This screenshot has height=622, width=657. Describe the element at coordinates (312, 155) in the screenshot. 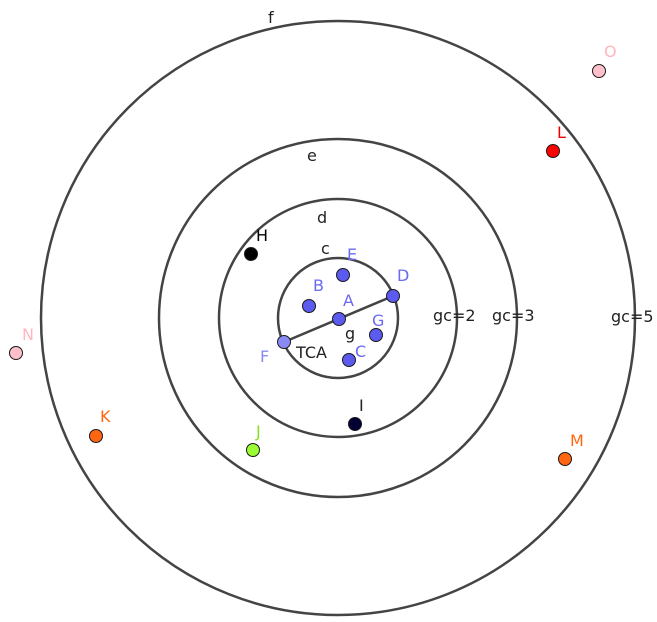

I see `label-circle-e: e` at that location.